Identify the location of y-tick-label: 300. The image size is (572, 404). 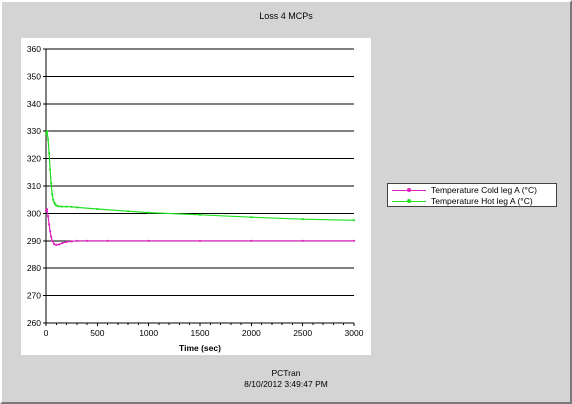
(34, 213).